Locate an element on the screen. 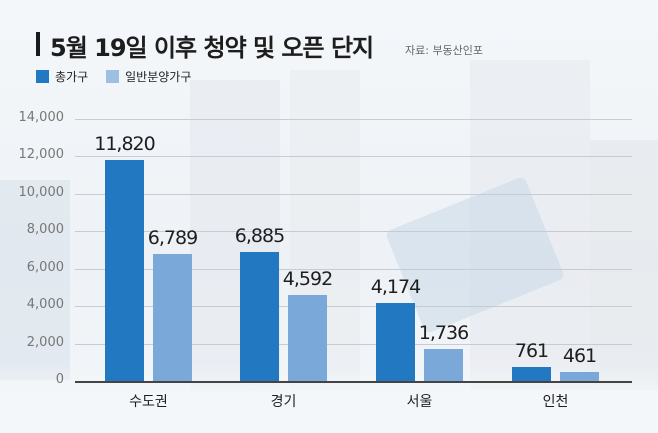 The image size is (658, 433). x-category-label: 수도권 is located at coordinates (148, 402).